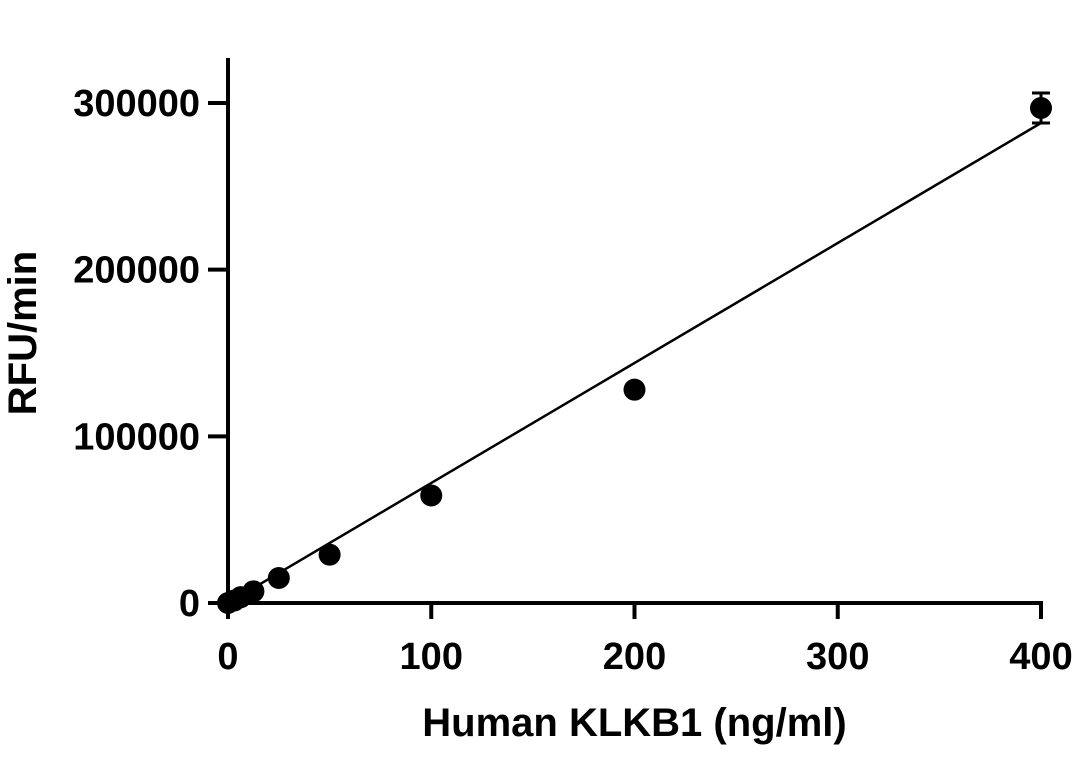 This screenshot has width=1086, height=771. I want to click on x-tick-label: 400, so click(1040, 657).